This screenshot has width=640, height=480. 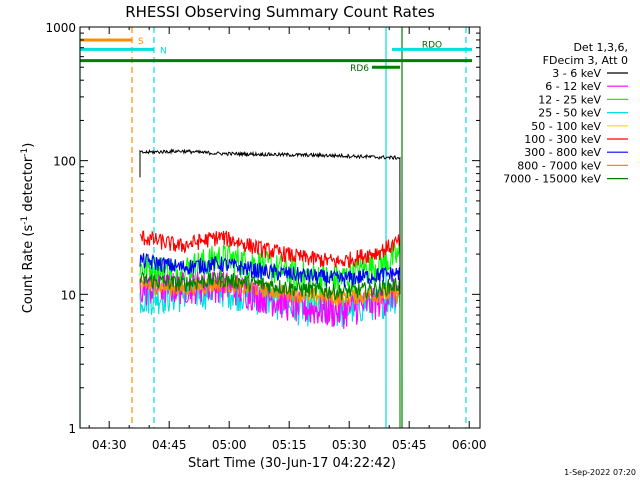 I want to click on legend-label-3: 25 - 50 keV, so click(x=569, y=113).